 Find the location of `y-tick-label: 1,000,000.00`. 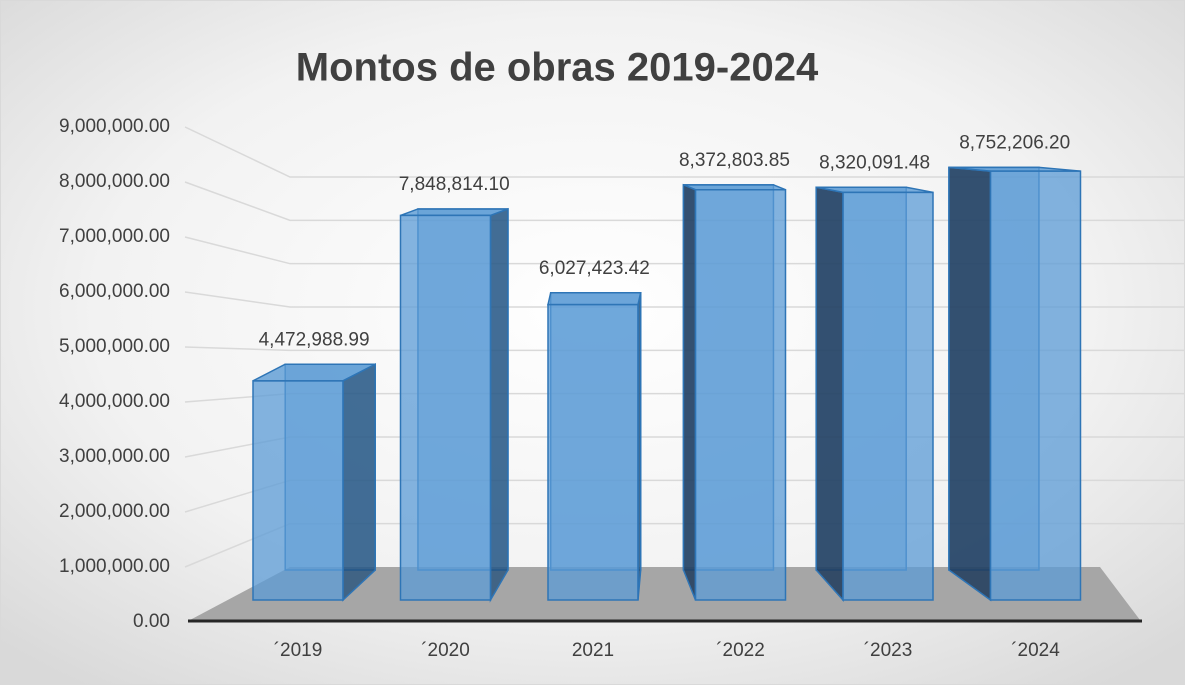

y-tick-label: 1,000,000.00 is located at coordinates (114, 566).